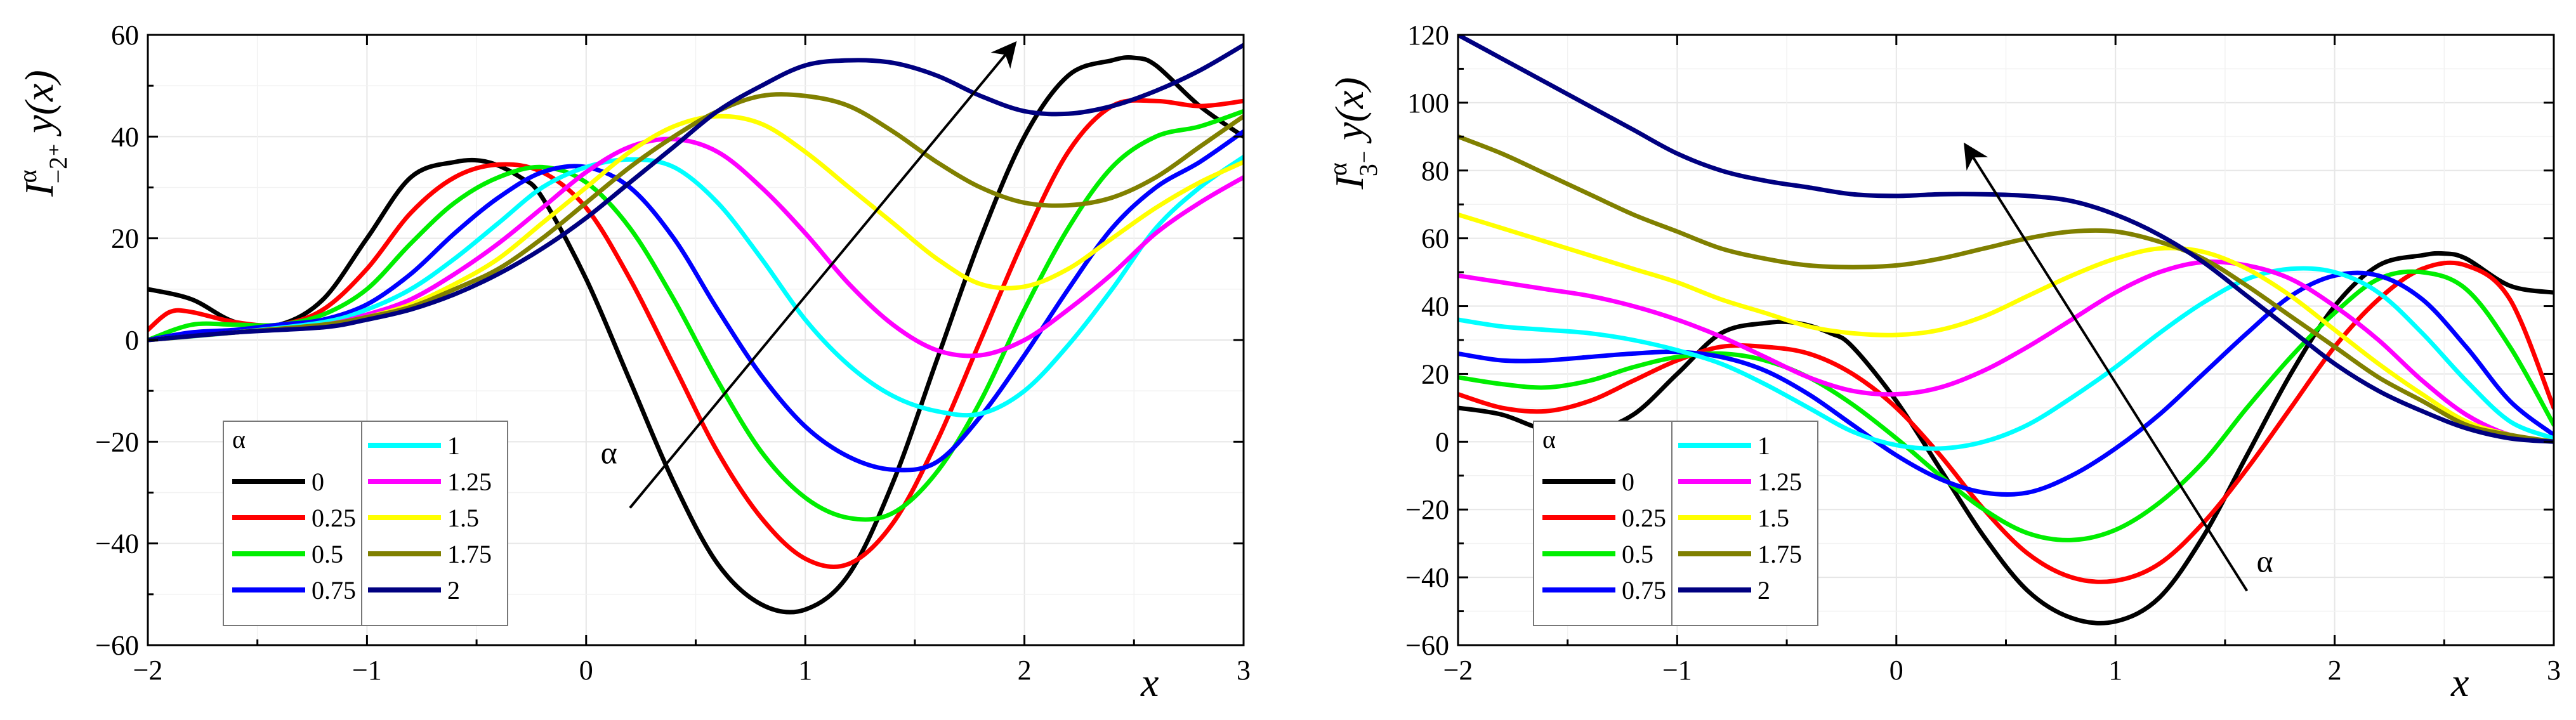 The width and height of the screenshot is (2576, 720). What do you see at coordinates (1428, 35) in the screenshot?
I see `y-tick-label: 120` at bounding box center [1428, 35].